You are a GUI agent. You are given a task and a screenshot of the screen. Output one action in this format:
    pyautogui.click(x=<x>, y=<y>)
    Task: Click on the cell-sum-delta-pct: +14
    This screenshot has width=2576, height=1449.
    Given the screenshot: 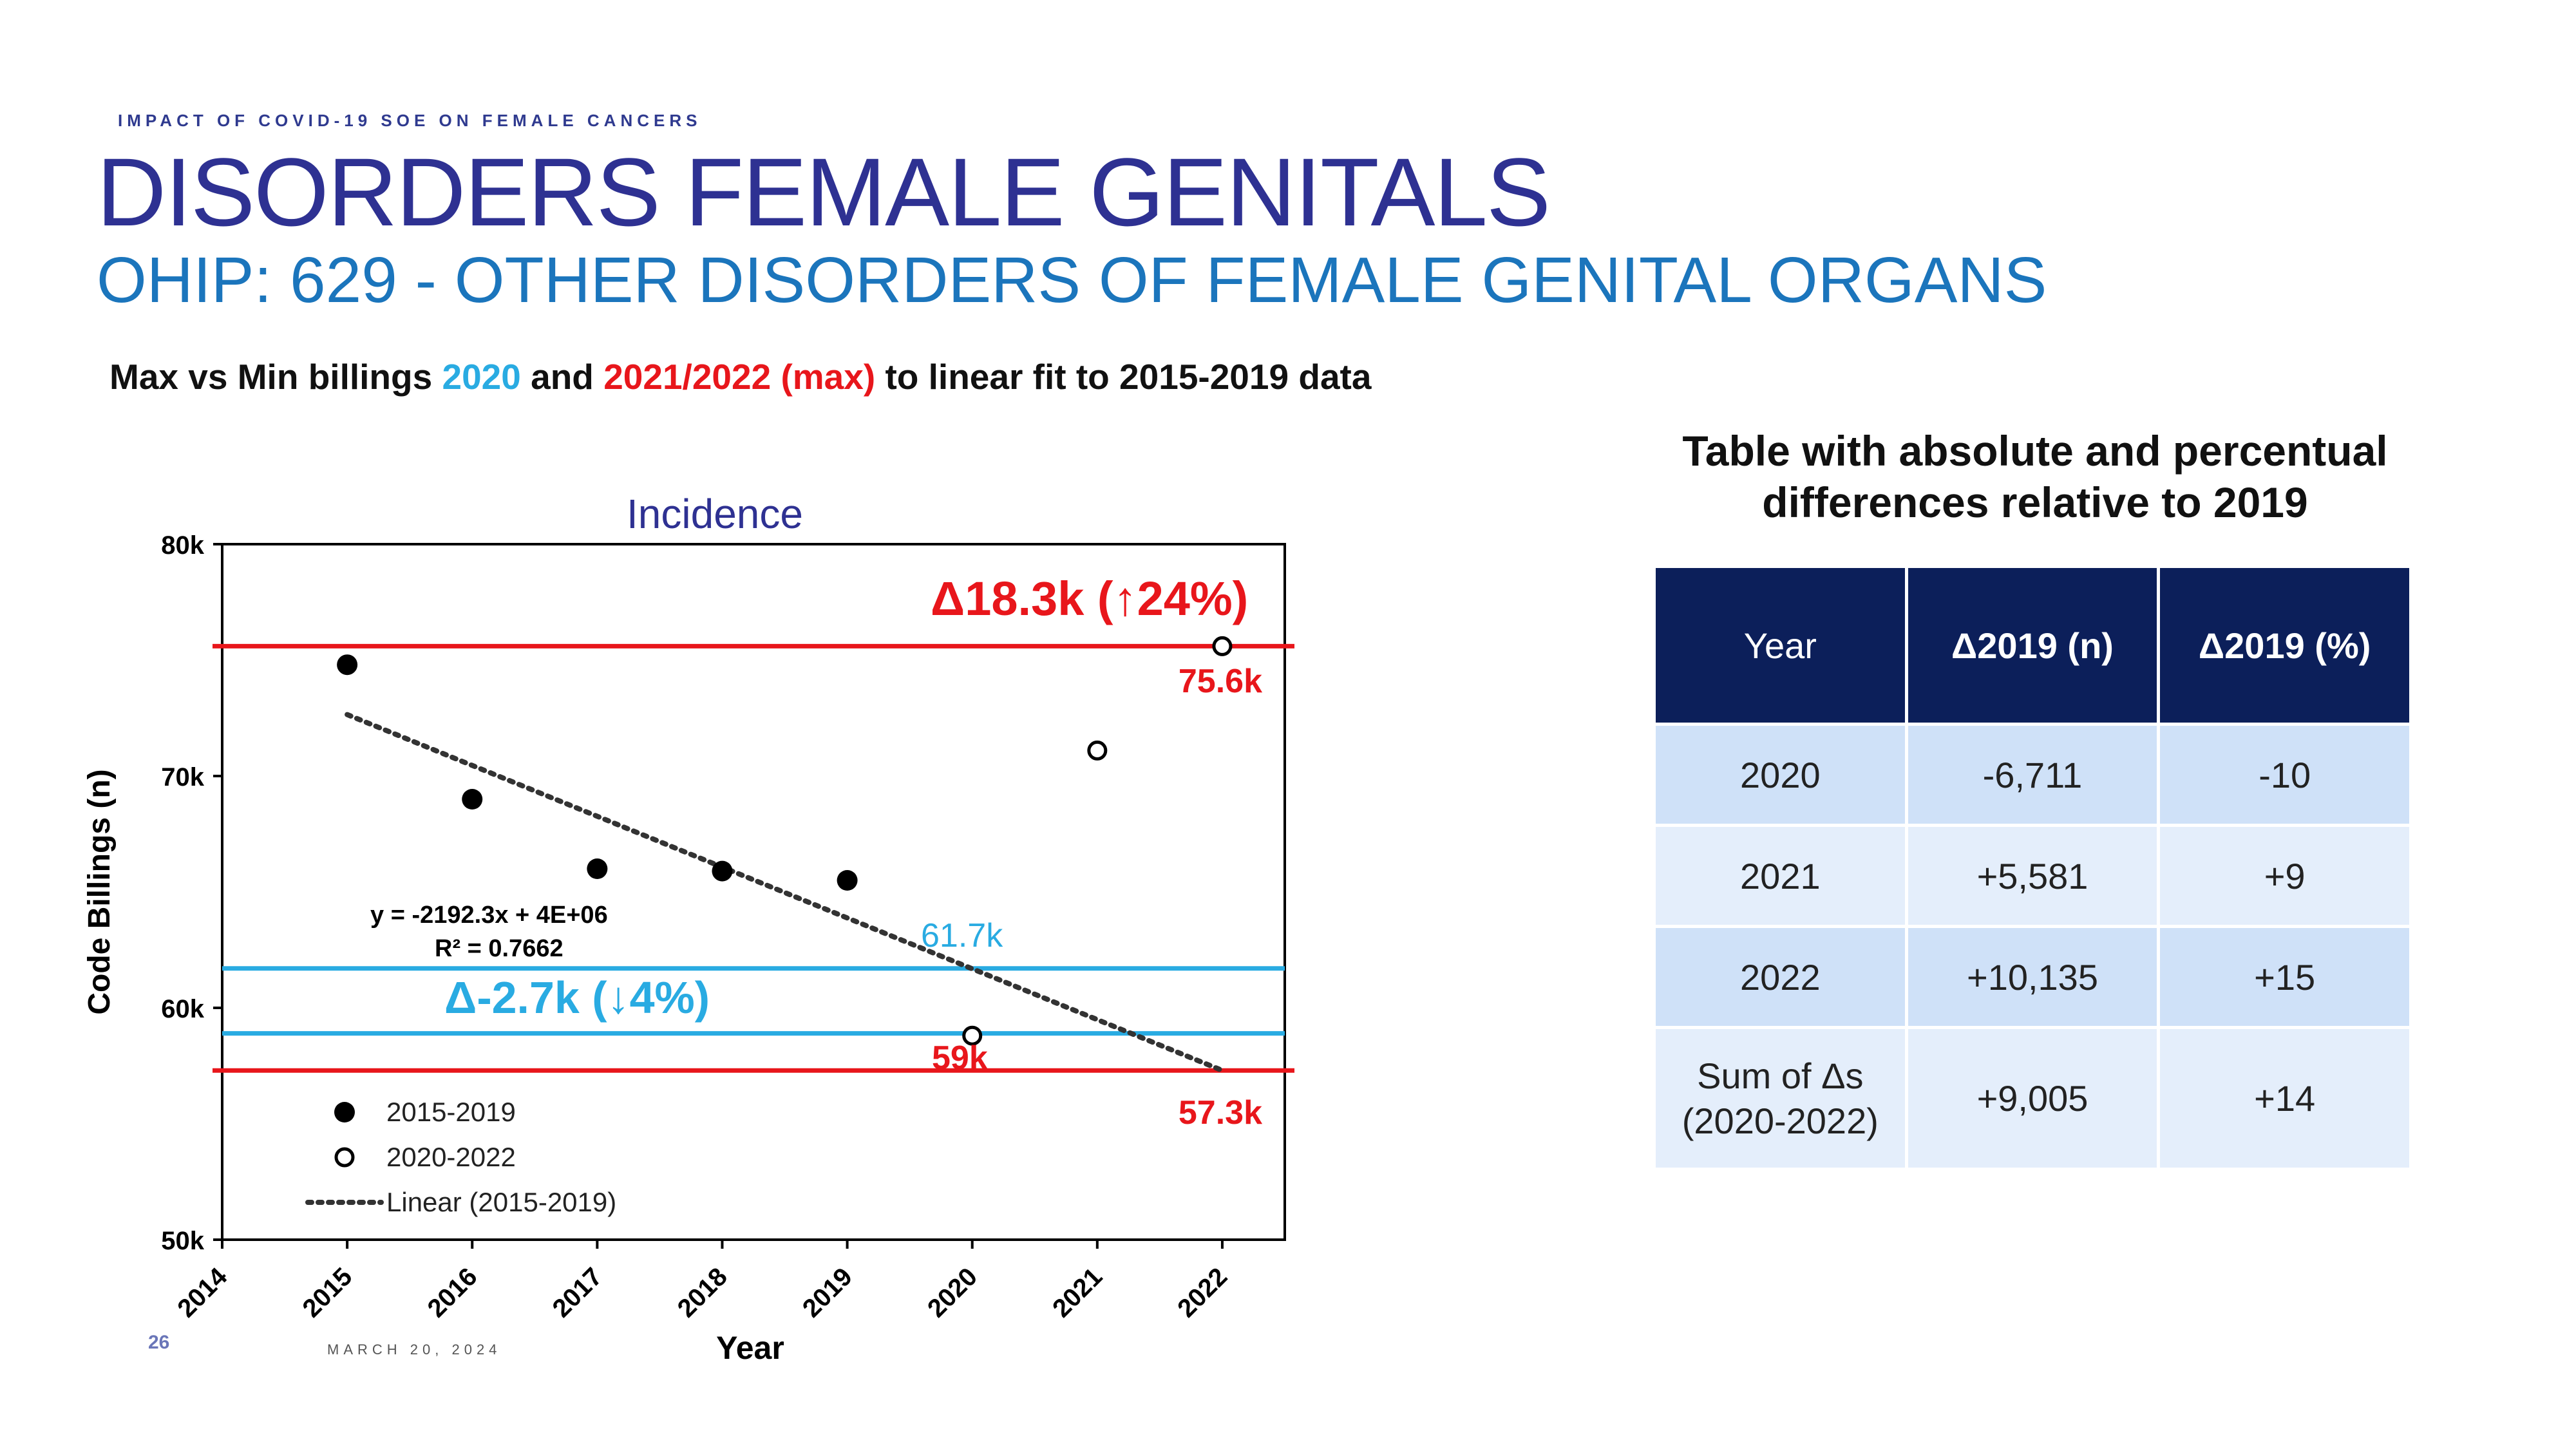 What is the action you would take?
    pyautogui.click(x=2284, y=1098)
    